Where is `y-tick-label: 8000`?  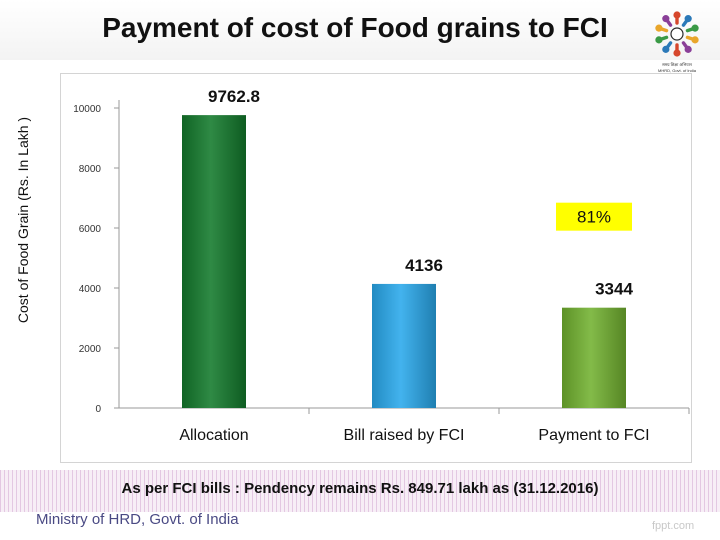
y-tick-label: 8000 is located at coordinates (90, 169).